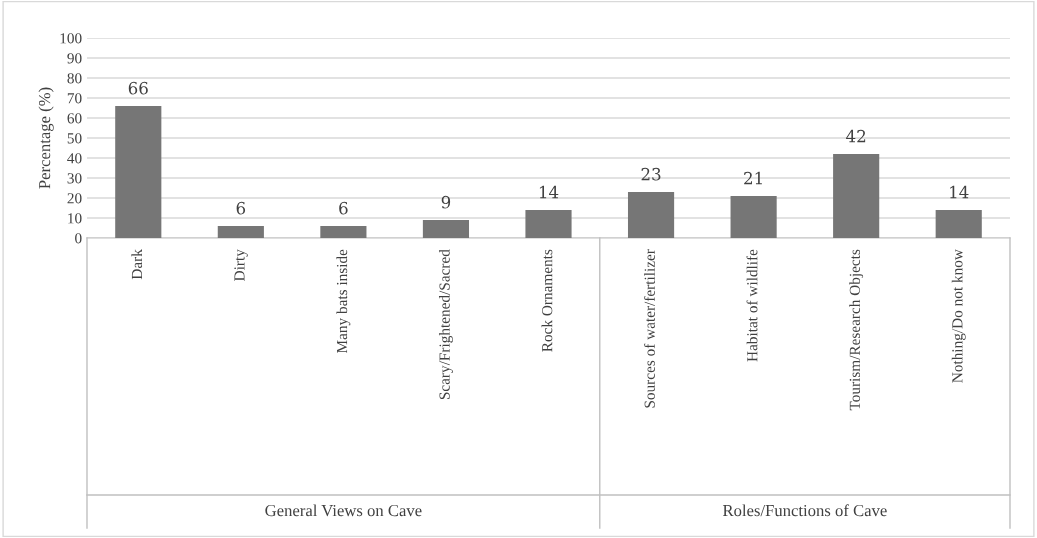 Image resolution: width=1037 pixels, height=538 pixels. I want to click on y-tick-label: 60, so click(74, 118).